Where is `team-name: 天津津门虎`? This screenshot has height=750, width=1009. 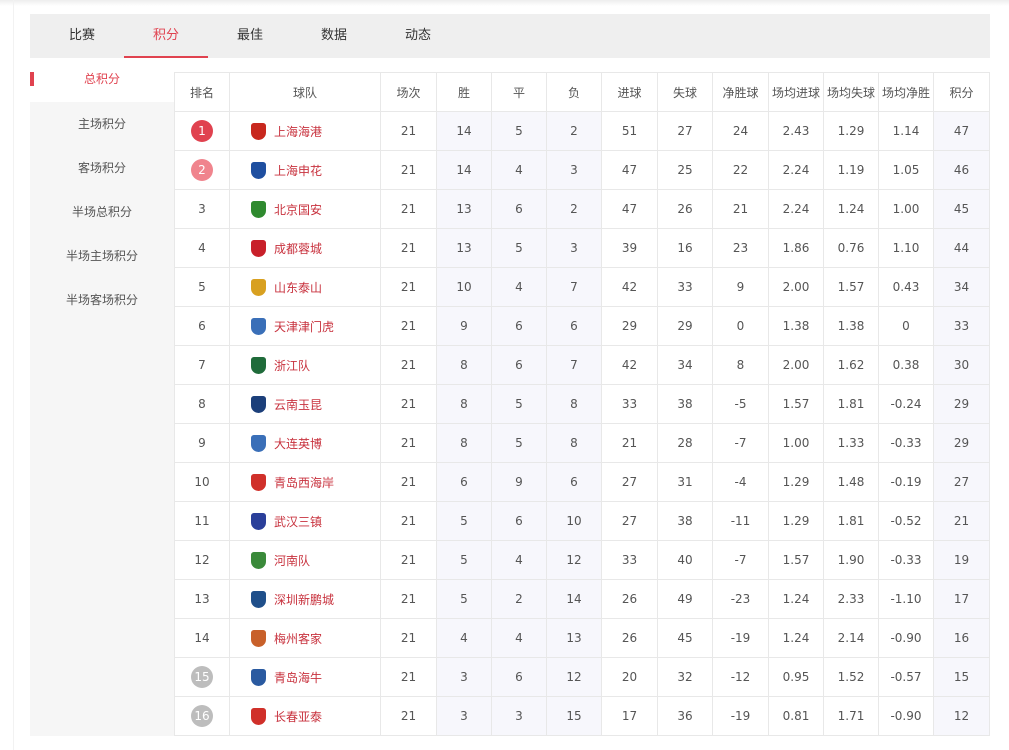
team-name: 天津津门虎 is located at coordinates (304, 326).